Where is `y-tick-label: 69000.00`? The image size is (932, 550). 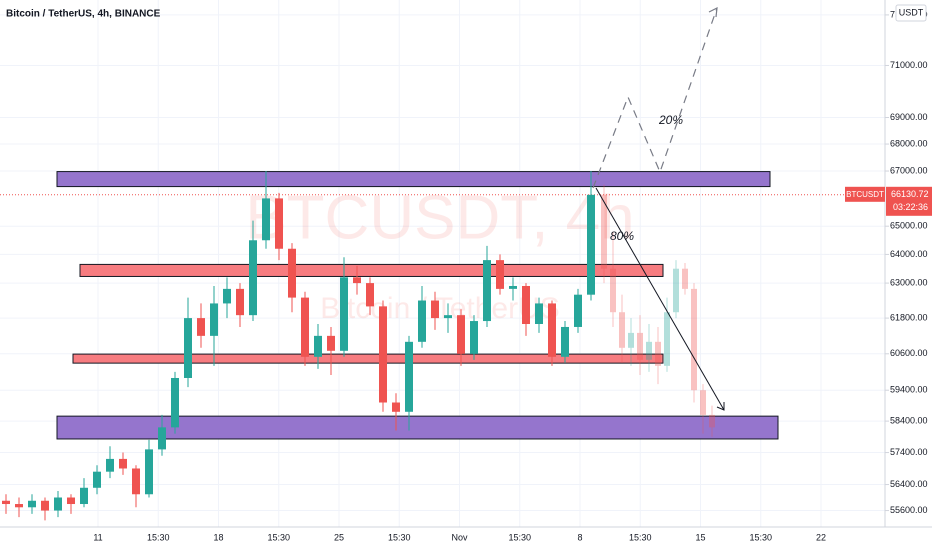
y-tick-label: 69000.00 is located at coordinates (909, 117).